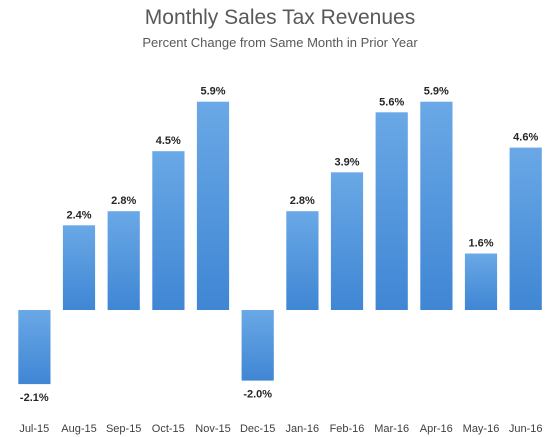 This screenshot has width=560, height=437. What do you see at coordinates (212, 92) in the screenshot?
I see `data-label-nov-15: 5.9%` at bounding box center [212, 92].